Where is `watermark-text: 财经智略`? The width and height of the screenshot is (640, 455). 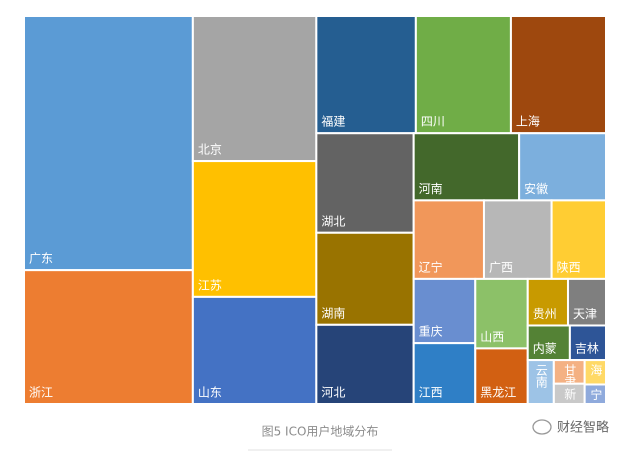
watermark-text: 财经智略 is located at coordinates (583, 428).